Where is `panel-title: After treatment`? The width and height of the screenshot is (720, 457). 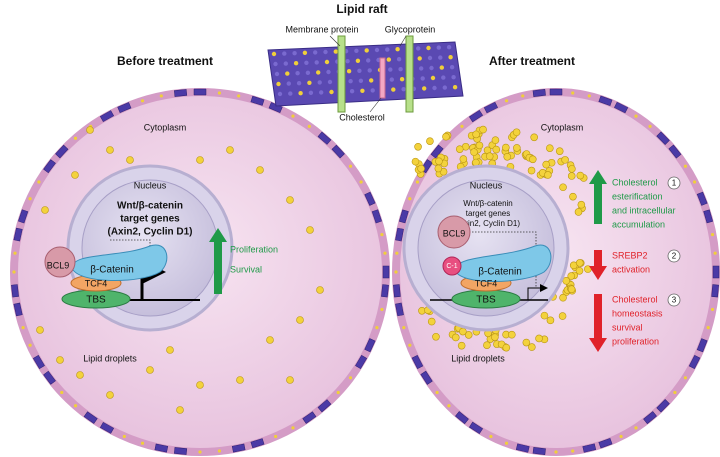 panel-title: After treatment is located at coordinates (532, 61).